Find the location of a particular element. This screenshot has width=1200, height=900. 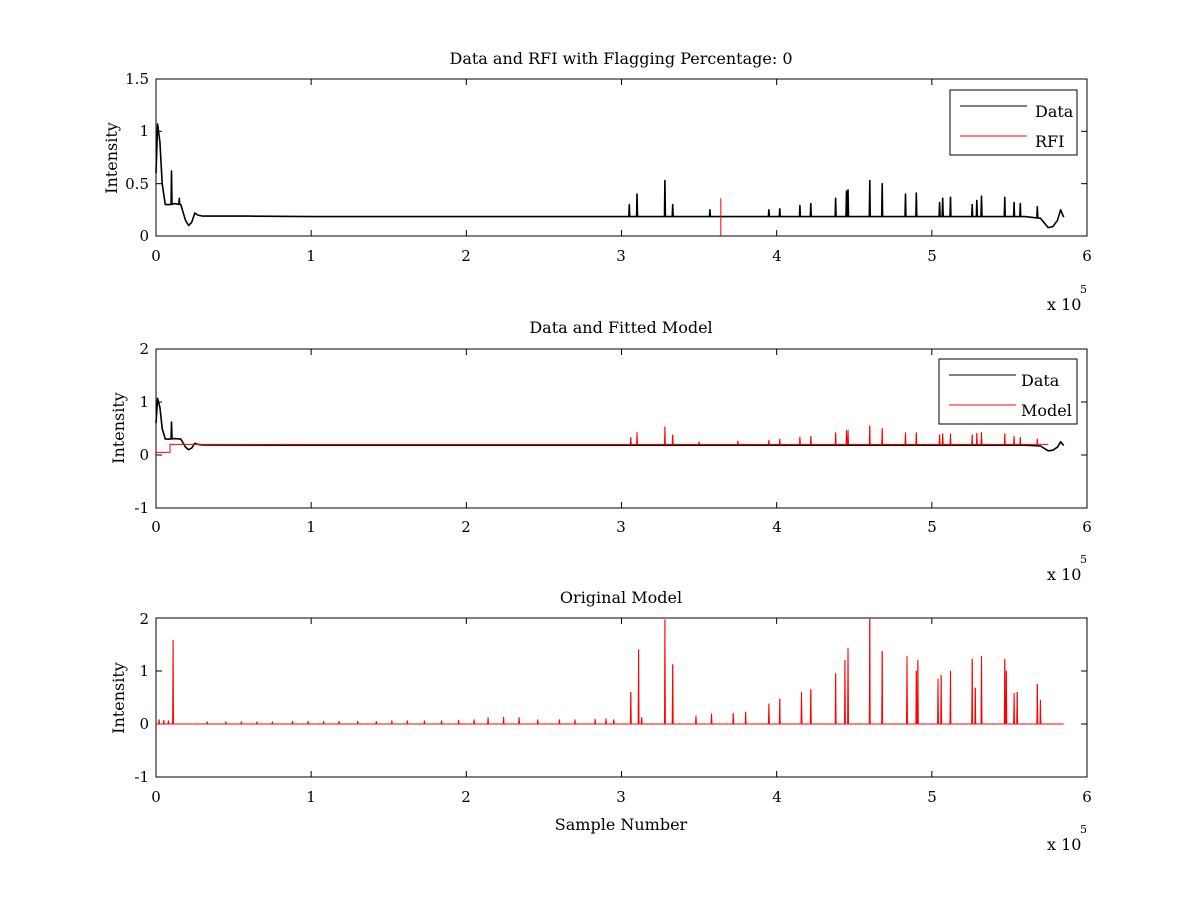

panel-1-ytick-label: 0.5 is located at coordinates (137, 184).